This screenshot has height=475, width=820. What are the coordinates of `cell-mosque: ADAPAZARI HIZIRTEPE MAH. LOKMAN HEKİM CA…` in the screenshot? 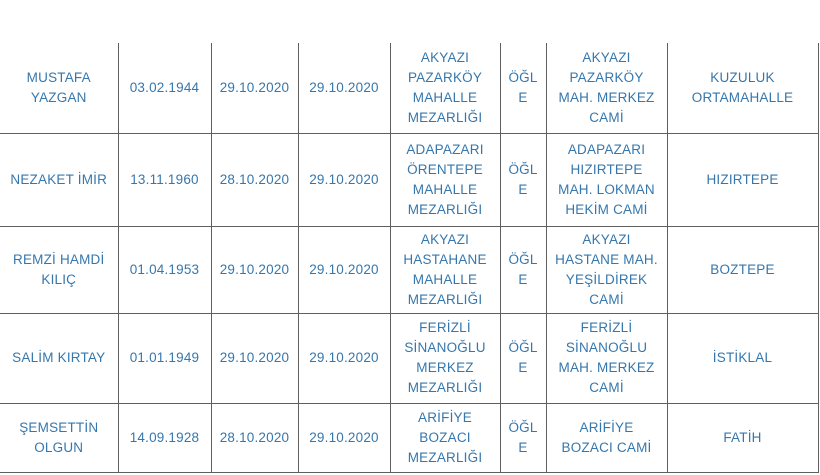 It's located at (606, 179).